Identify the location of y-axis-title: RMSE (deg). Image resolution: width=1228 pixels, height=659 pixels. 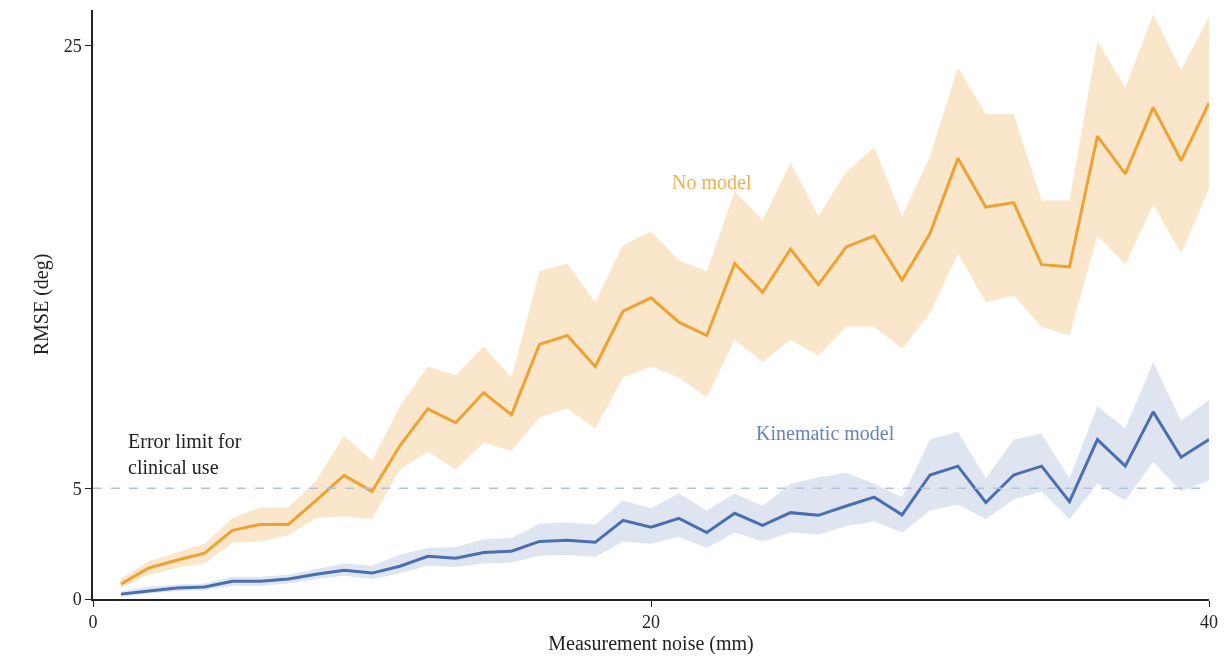
(41, 304).